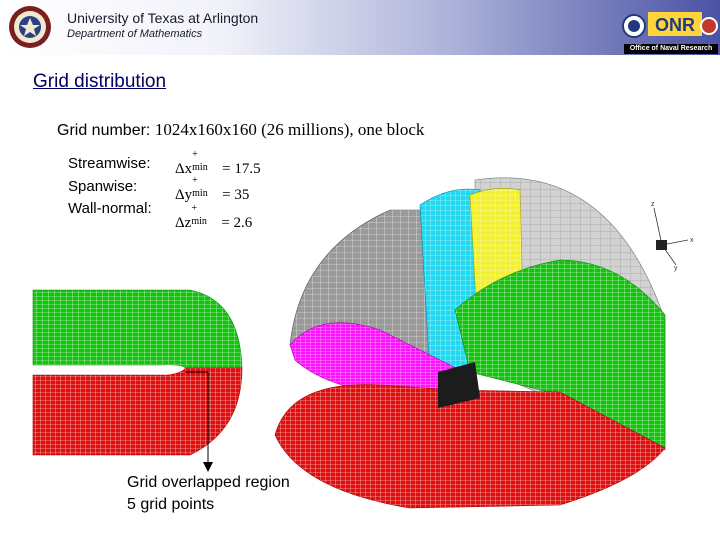 This screenshot has height=540, width=720. I want to click on onr-label: Office of Naval Research, so click(671, 49).